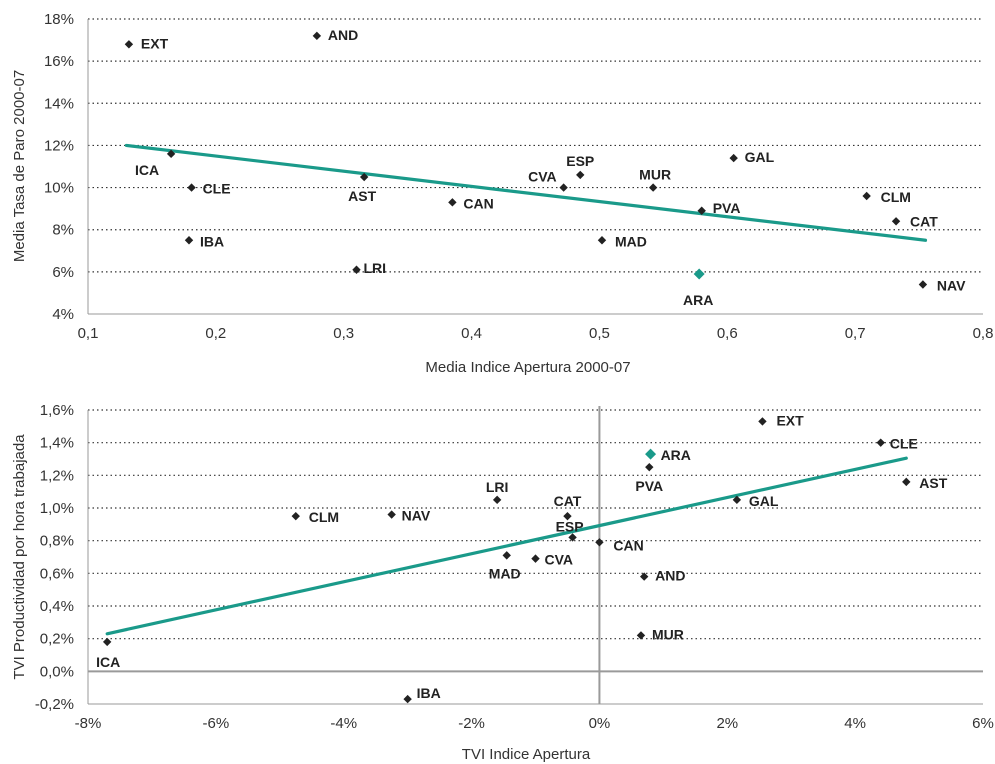 The width and height of the screenshot is (995, 764). Describe the element at coordinates (600, 723) in the screenshot. I see `x-tick-label: 0%` at that location.